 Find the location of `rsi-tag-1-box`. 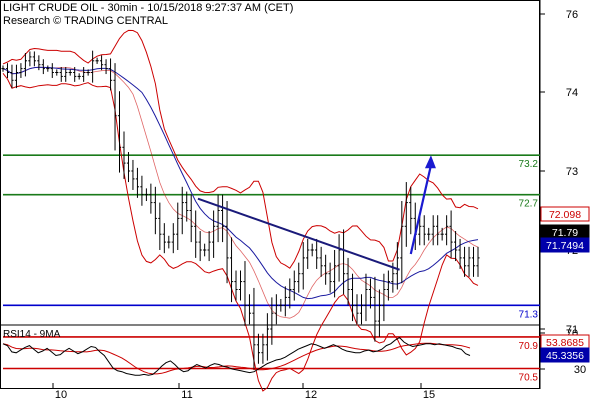

rsi-tag-1-box is located at coordinates (565, 355).